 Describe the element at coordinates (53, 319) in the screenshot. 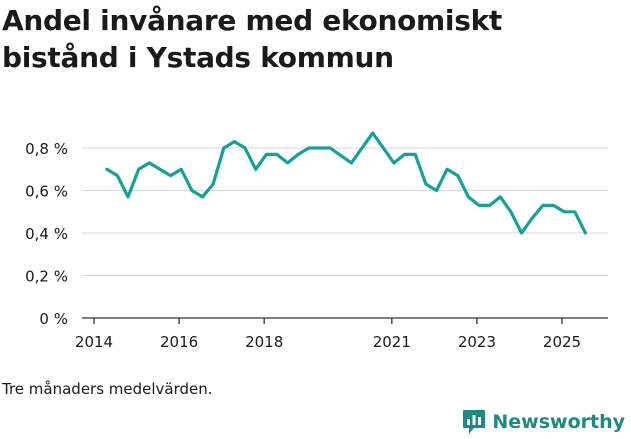

I see `y-tick-label: 0 %` at that location.